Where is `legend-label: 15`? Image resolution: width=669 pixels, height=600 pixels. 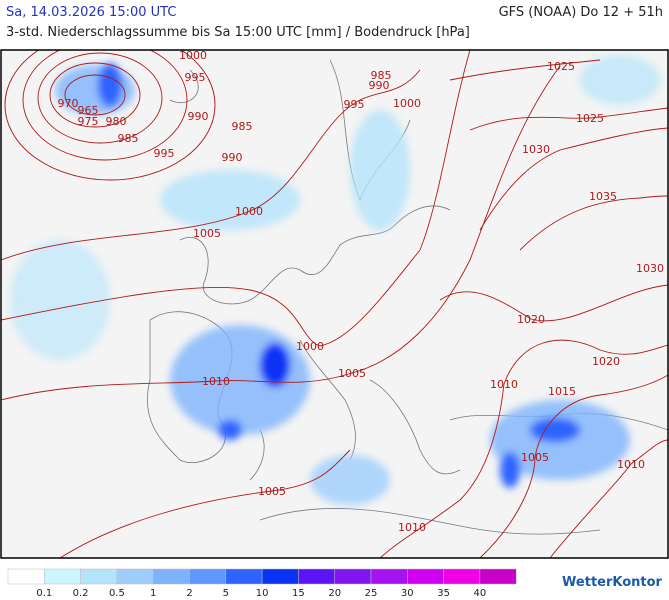 legend-label: 15 is located at coordinates (298, 593).